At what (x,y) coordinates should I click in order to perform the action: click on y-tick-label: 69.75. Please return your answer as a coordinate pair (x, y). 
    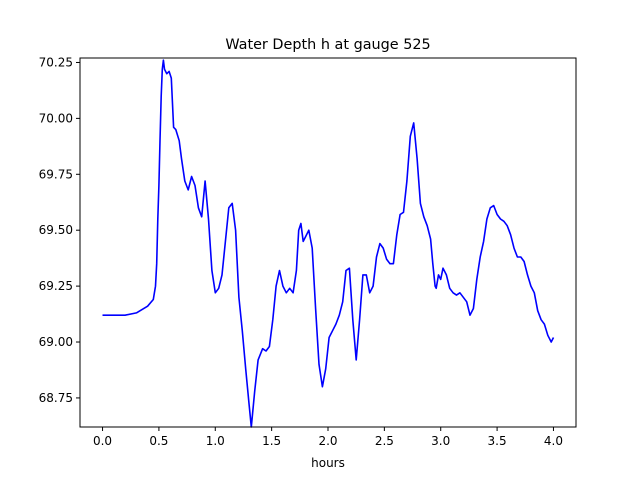
    Looking at the image, I should click on (56, 174).